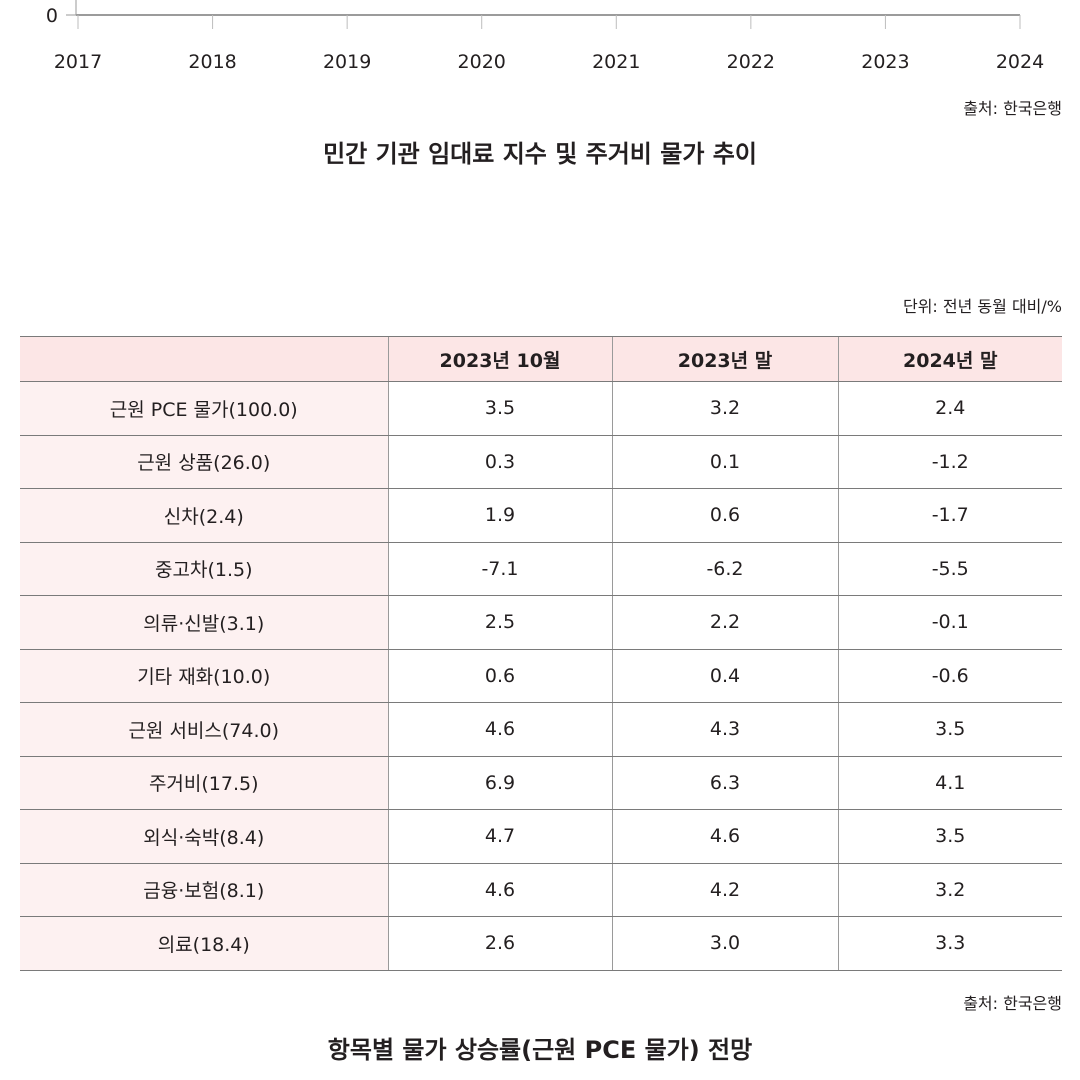  What do you see at coordinates (724, 622) in the screenshot?
I see `cell-value: 2.2` at bounding box center [724, 622].